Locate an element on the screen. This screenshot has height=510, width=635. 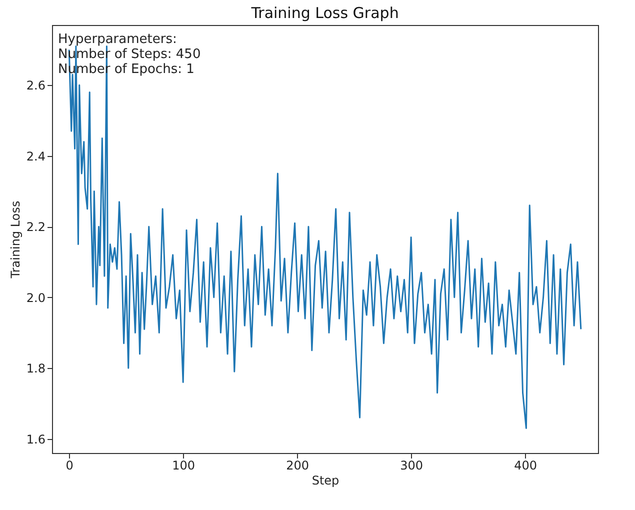
x-tick-label: 0 is located at coordinates (70, 465).